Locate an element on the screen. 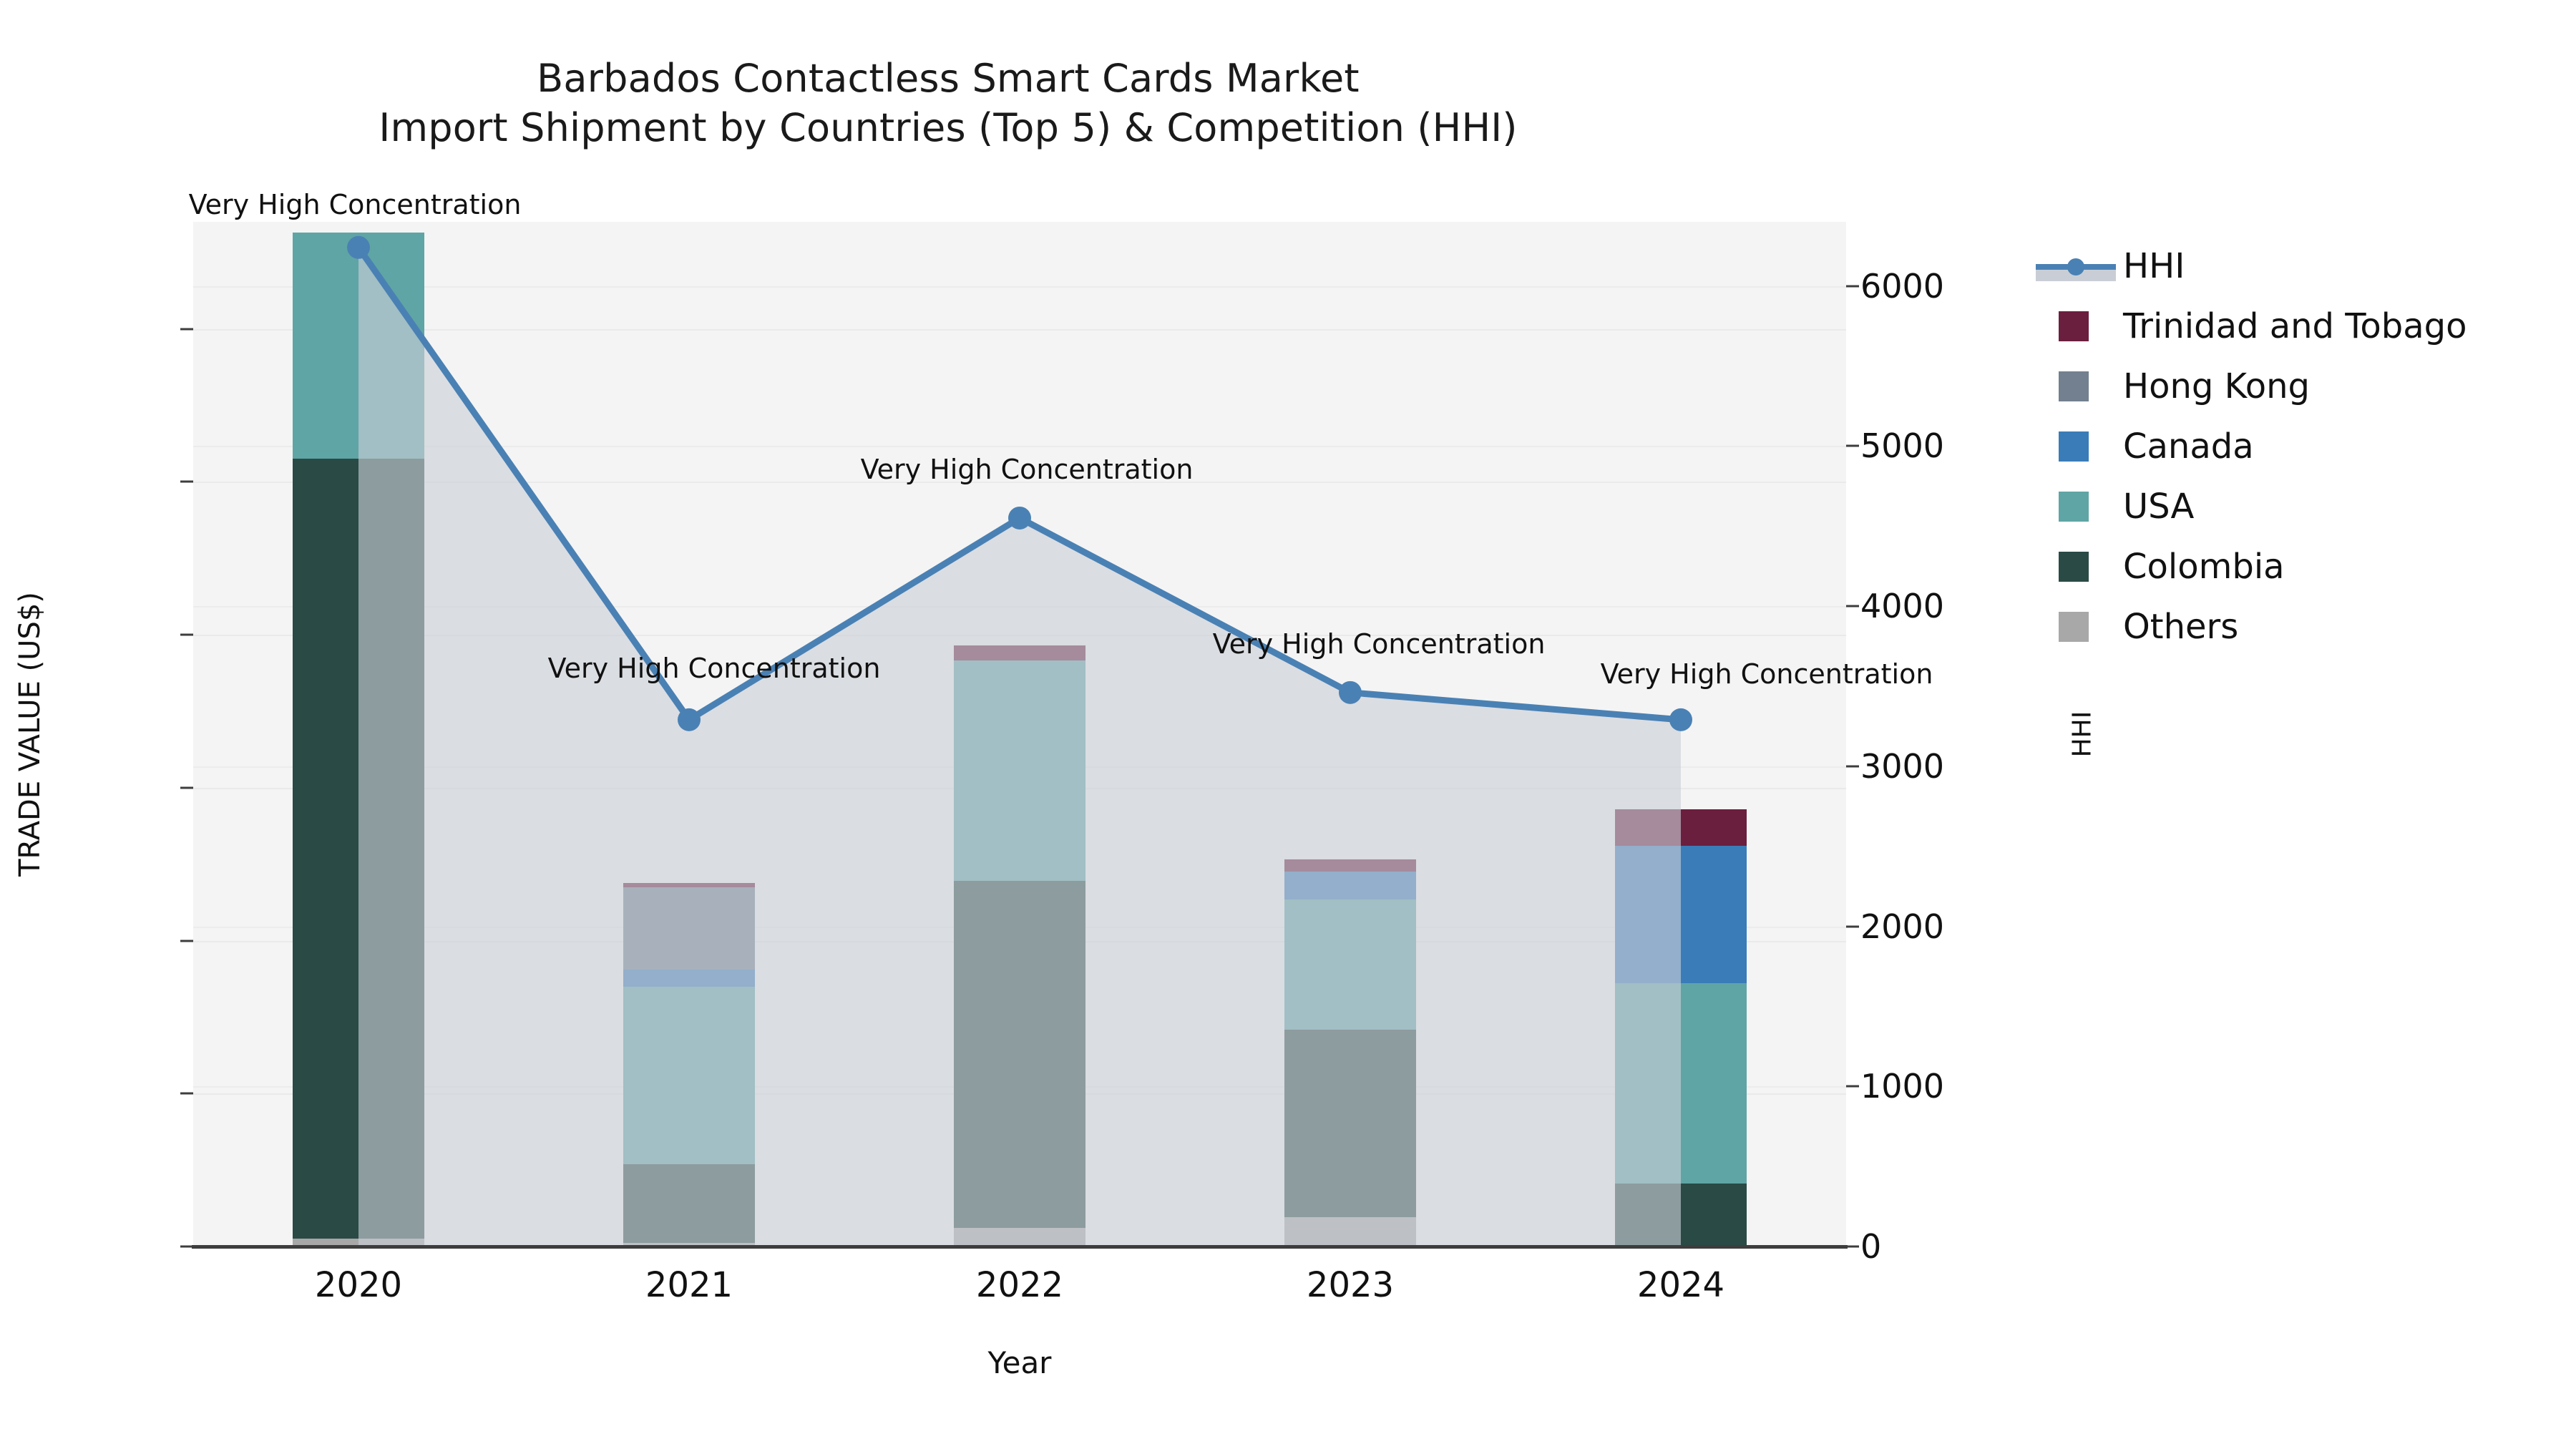 This screenshot has width=2576, height=1449. x-tick-label: 2022 is located at coordinates (1019, 1285).